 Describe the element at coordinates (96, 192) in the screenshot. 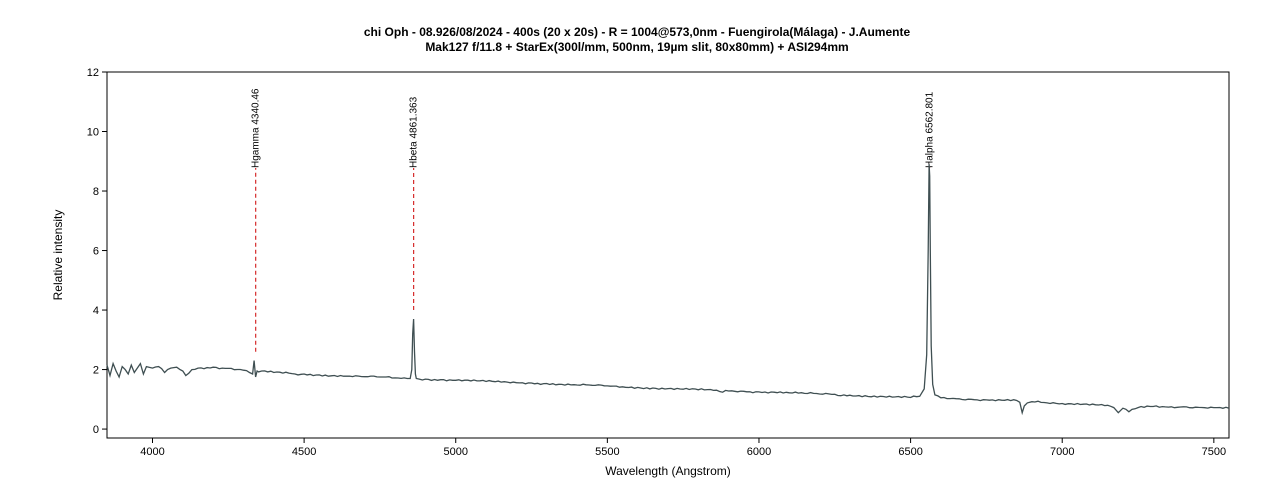

I see `y-tick-label: 8` at that location.